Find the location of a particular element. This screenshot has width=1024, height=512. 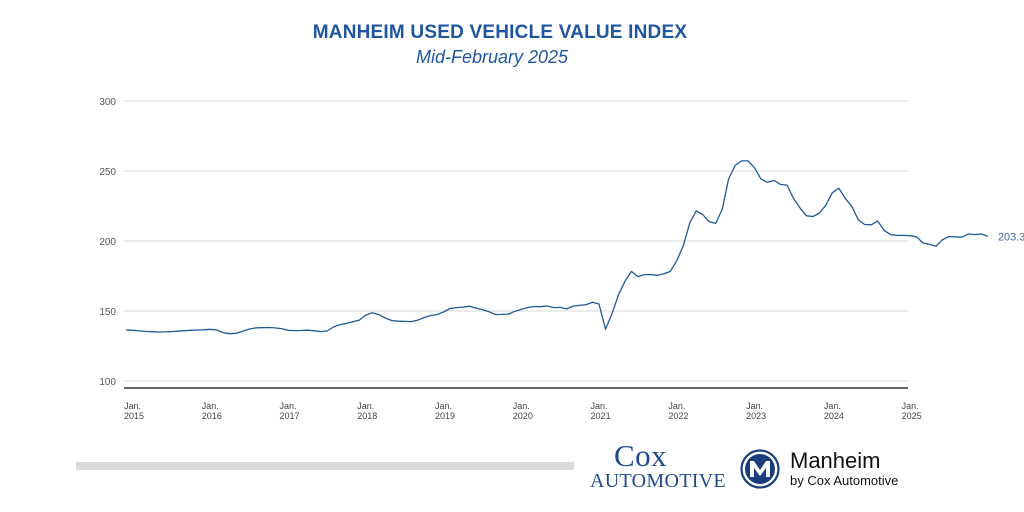

manheim-name: Manheim is located at coordinates (835, 460).